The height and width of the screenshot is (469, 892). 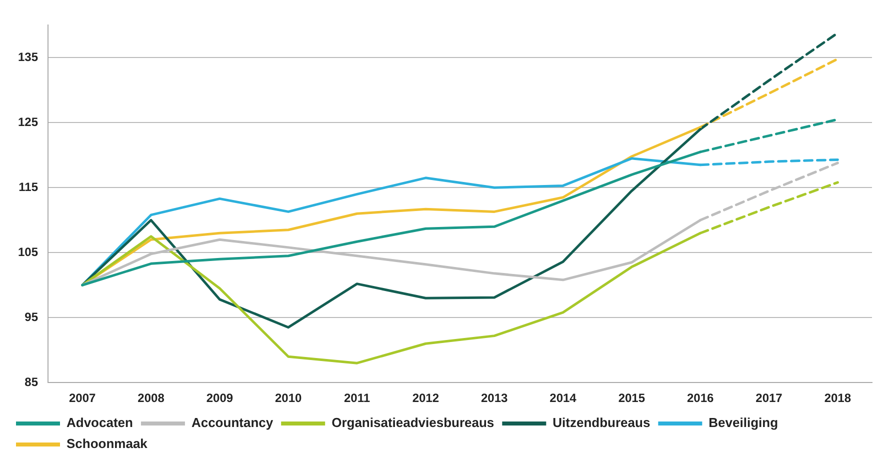 What do you see at coordinates (288, 398) in the screenshot?
I see `x-tick-label: 2010` at bounding box center [288, 398].